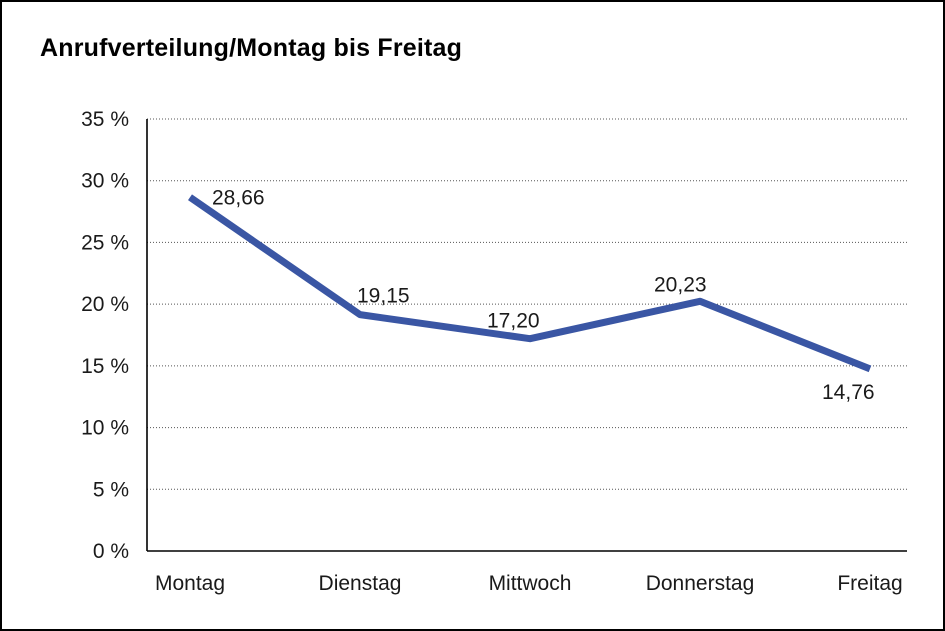 This screenshot has width=945, height=631. Describe the element at coordinates (513, 321) in the screenshot. I see `data-label: 17,20` at that location.